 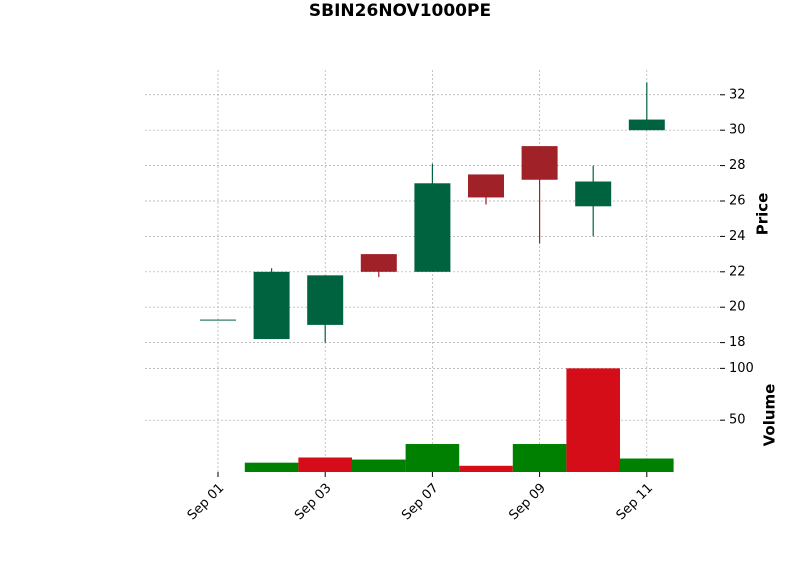 What do you see at coordinates (400, 11) in the screenshot?
I see `chart-title: SBIN26NOV1000PE` at bounding box center [400, 11].